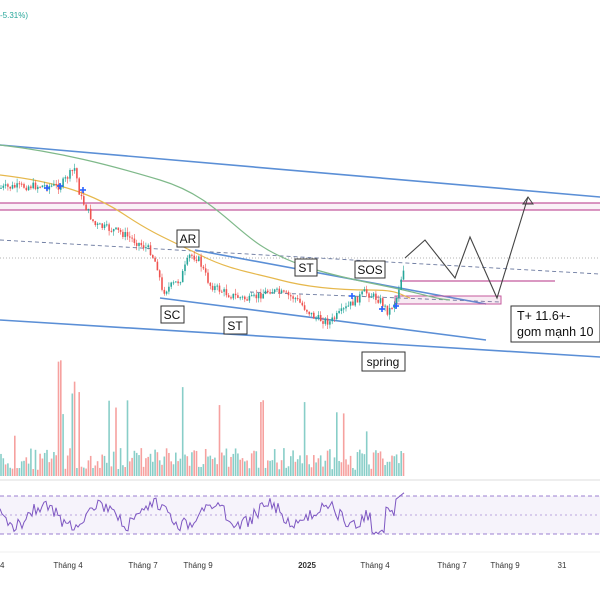 The height and width of the screenshot is (600, 600). What do you see at coordinates (383, 362) in the screenshot?
I see `label-spring: spring` at bounding box center [383, 362].